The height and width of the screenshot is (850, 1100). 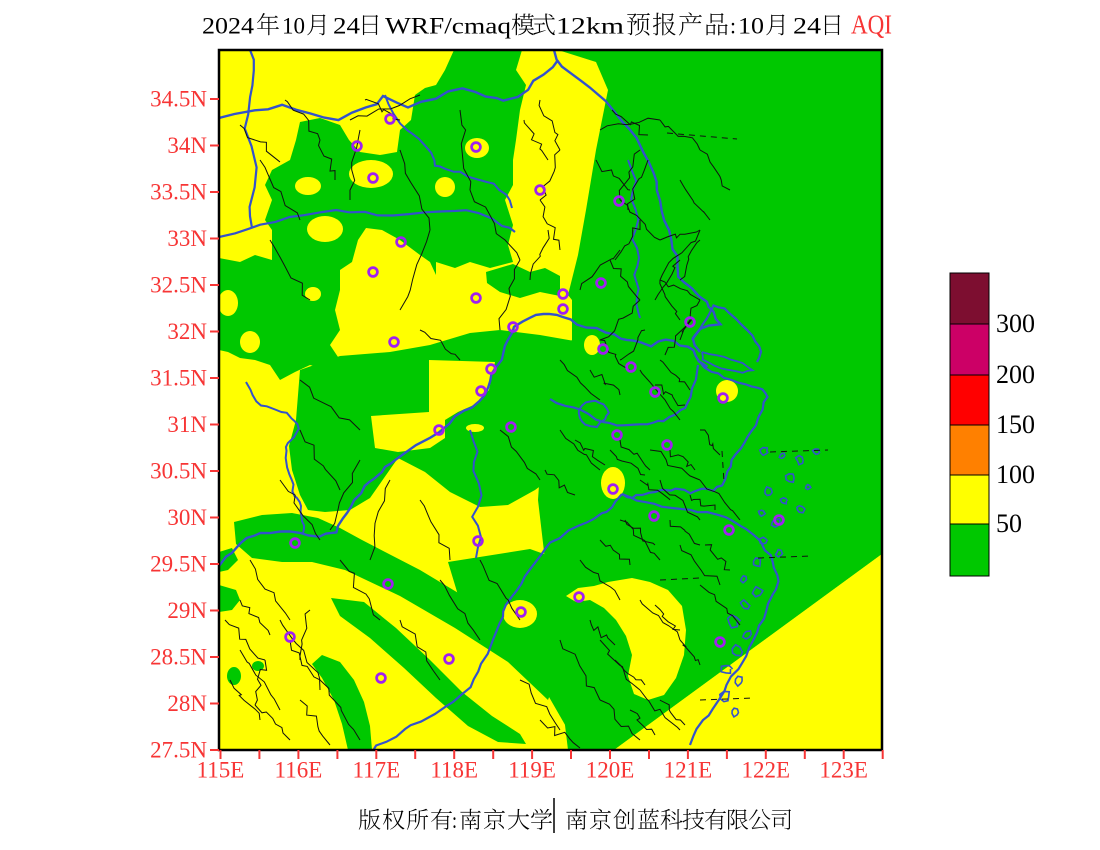 What do you see at coordinates (178, 471) in the screenshot?
I see `svg-text: 30.5N` at bounding box center [178, 471].